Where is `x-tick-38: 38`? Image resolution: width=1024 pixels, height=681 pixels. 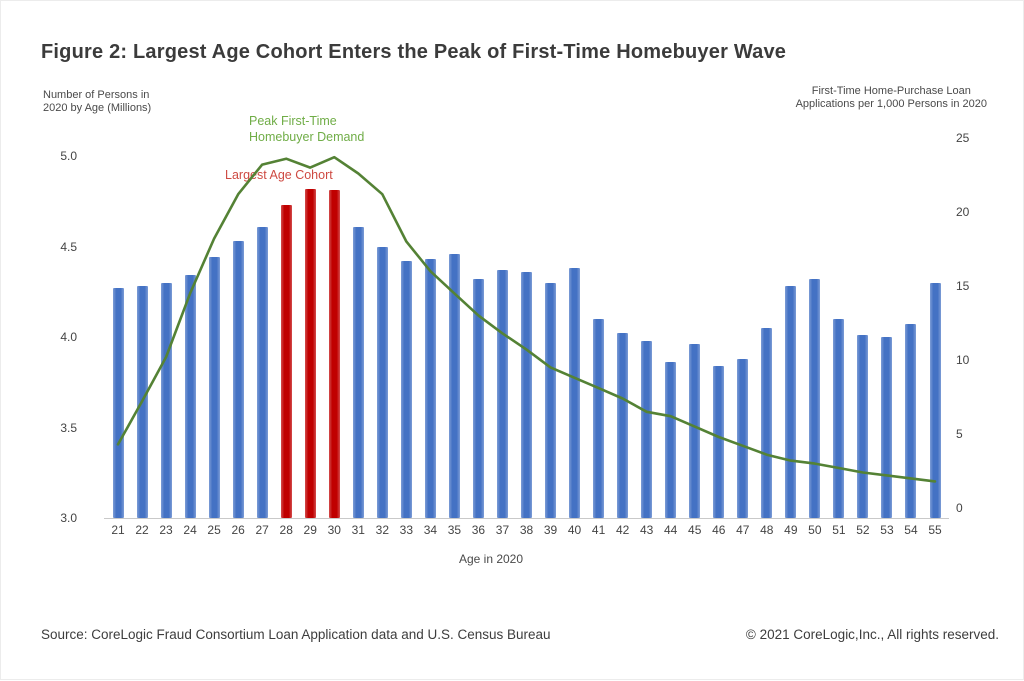 x-tick-38: 38 is located at coordinates (526, 530).